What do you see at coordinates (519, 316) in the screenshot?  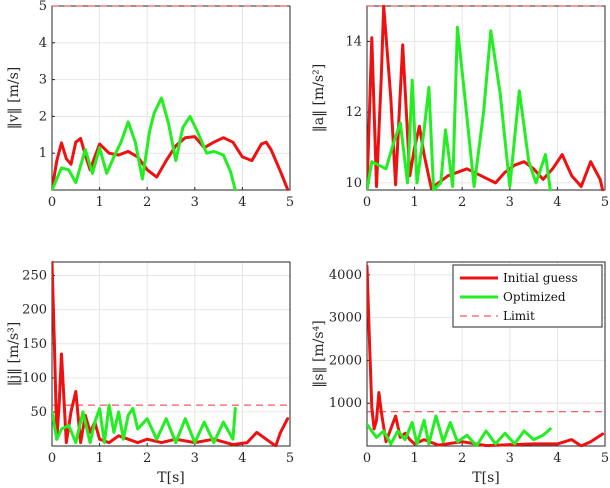 I see `legend-label: Limit` at bounding box center [519, 316].